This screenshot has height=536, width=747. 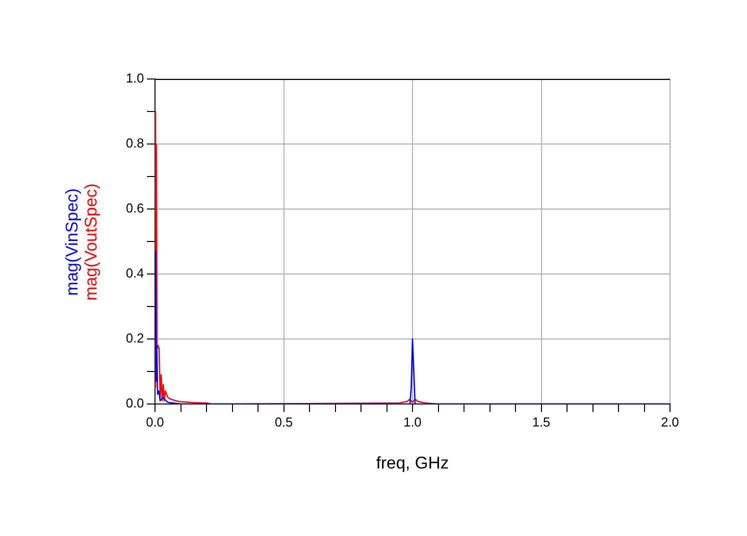 I want to click on text: mag(VinSpec), so click(x=72, y=242).